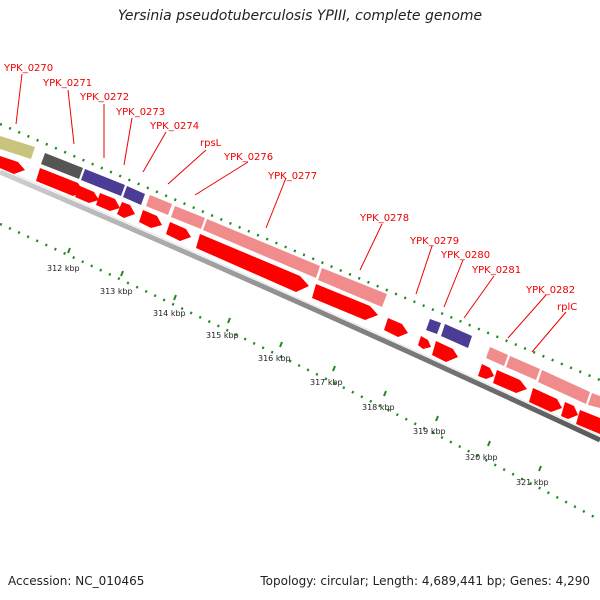  I want to click on gene-label: YPK_0273, so click(140, 112).